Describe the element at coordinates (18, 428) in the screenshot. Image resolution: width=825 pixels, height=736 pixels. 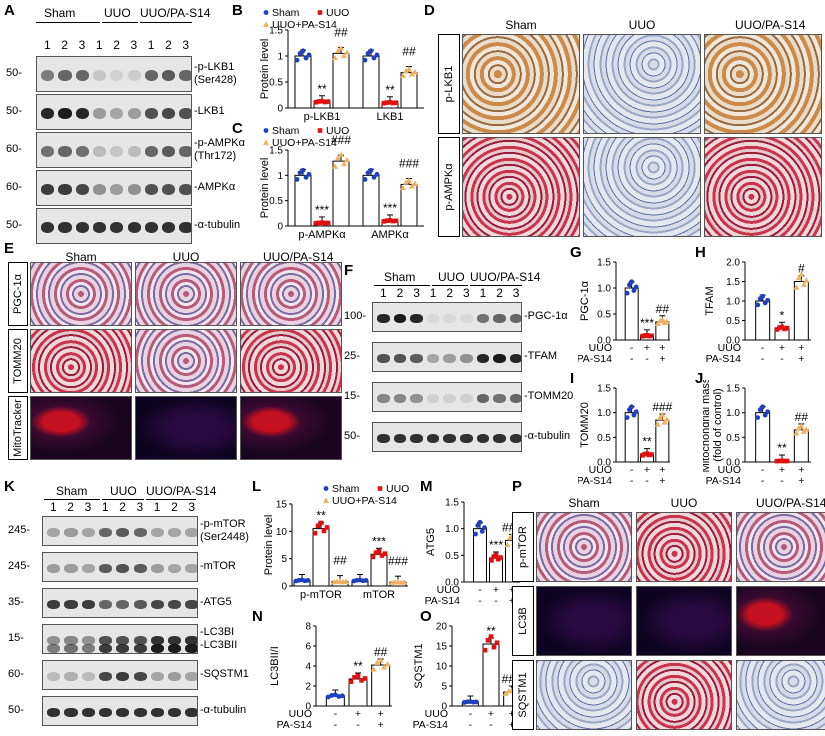
I see `ihc-e-row-label: MitoTracker` at that location.